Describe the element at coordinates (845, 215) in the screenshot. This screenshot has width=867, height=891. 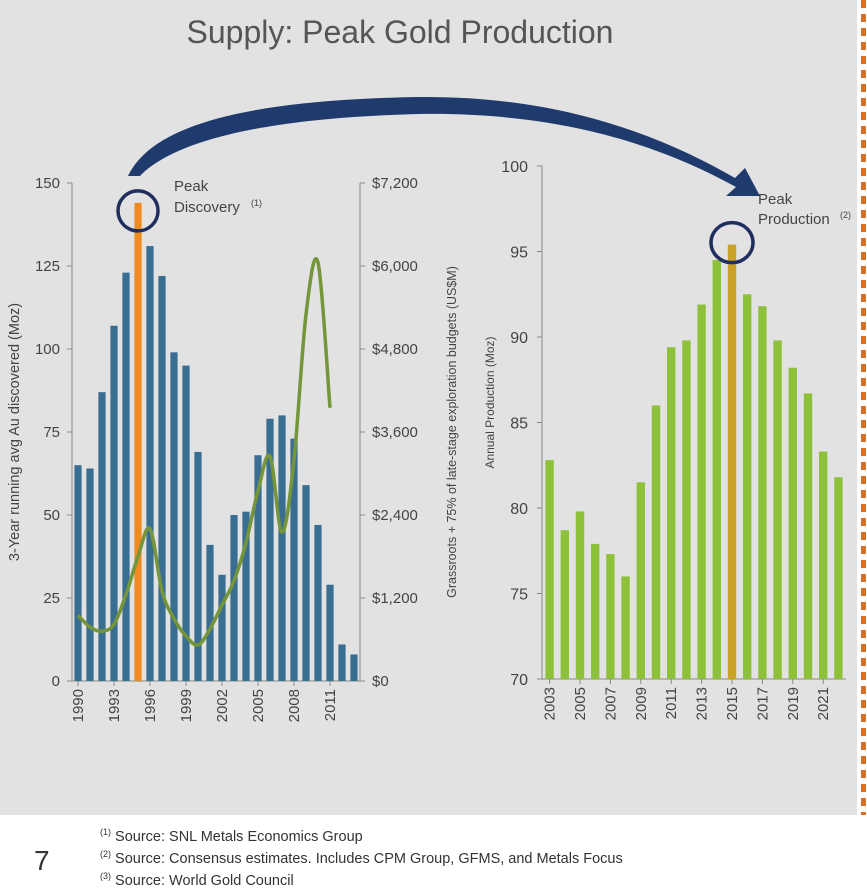
I see `peak-production-footnote-mark: (2)` at that location.